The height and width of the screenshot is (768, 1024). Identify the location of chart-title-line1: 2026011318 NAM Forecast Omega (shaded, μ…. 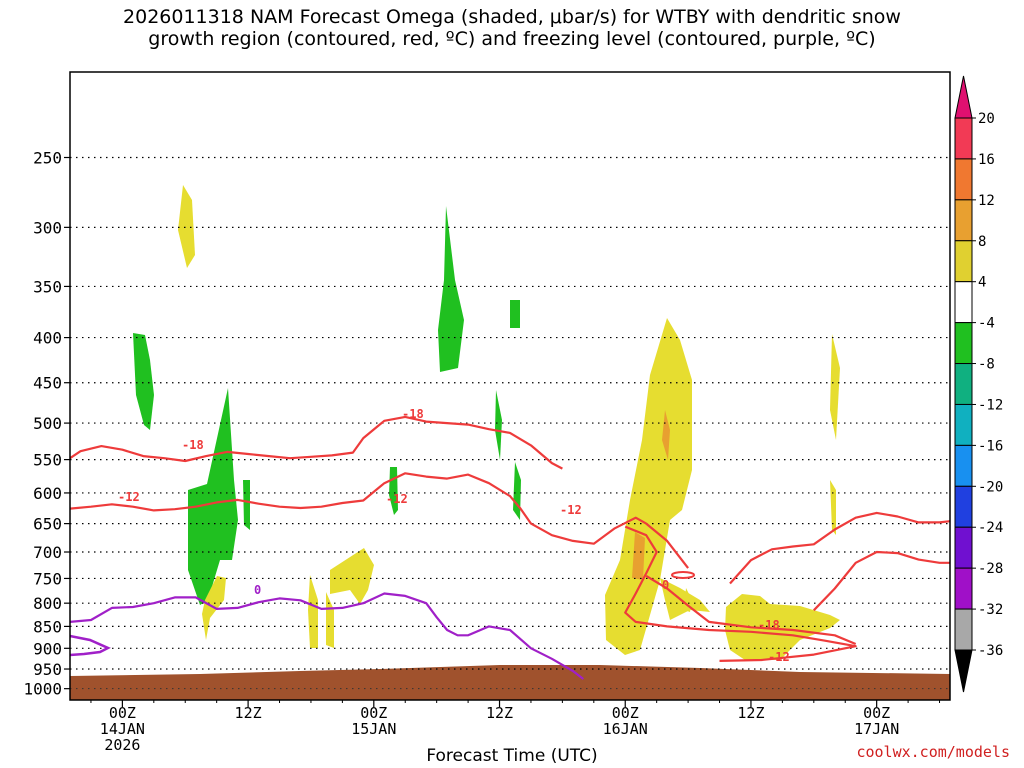
(512, 17).